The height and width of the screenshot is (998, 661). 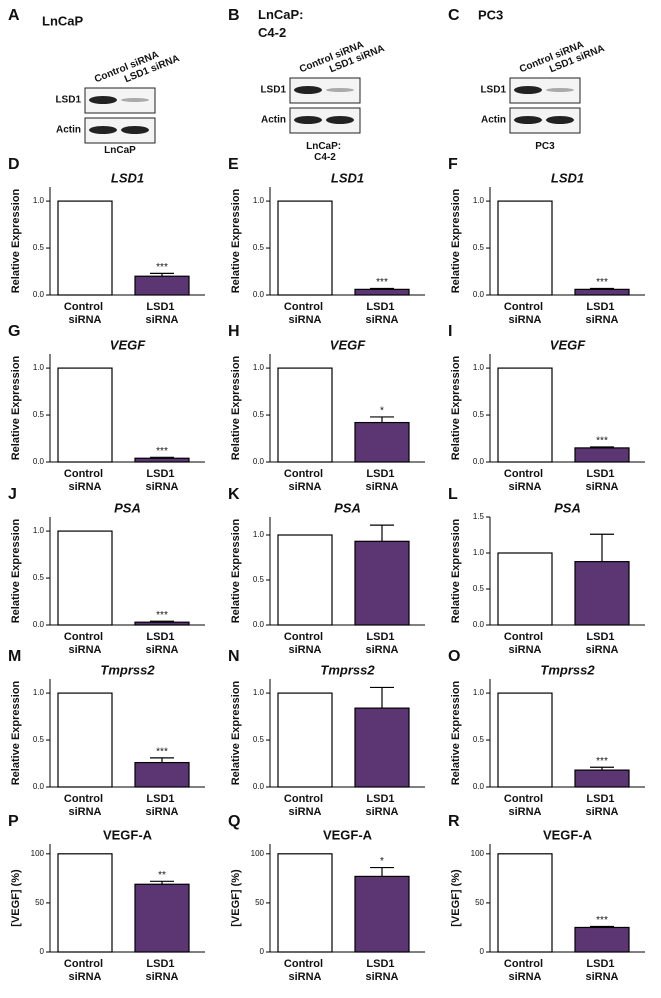 I want to click on panel-letter: A, so click(x=14, y=15).